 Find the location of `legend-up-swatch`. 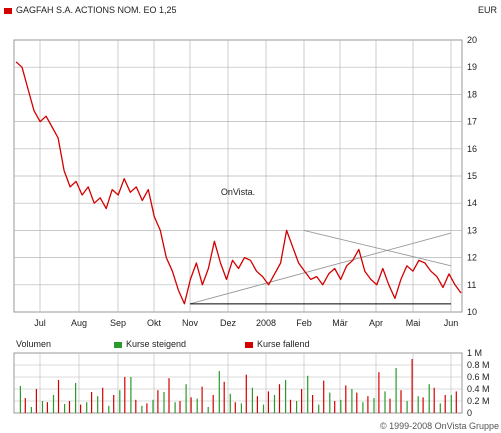

legend-up-swatch is located at coordinates (118, 344).